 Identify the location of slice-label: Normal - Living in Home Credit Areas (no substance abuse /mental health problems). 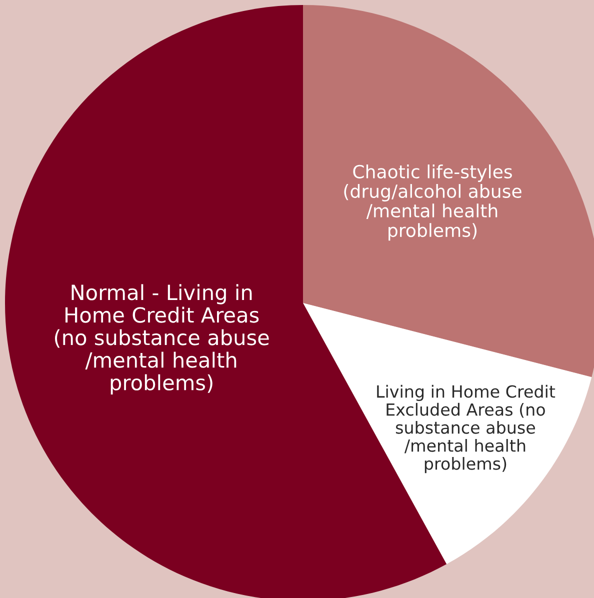
(161, 339).